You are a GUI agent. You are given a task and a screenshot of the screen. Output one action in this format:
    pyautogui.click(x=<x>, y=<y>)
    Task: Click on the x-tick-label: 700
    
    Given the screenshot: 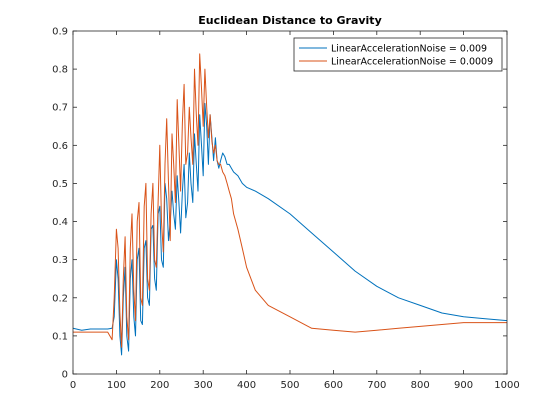 What is the action you would take?
    pyautogui.click(x=376, y=385)
    